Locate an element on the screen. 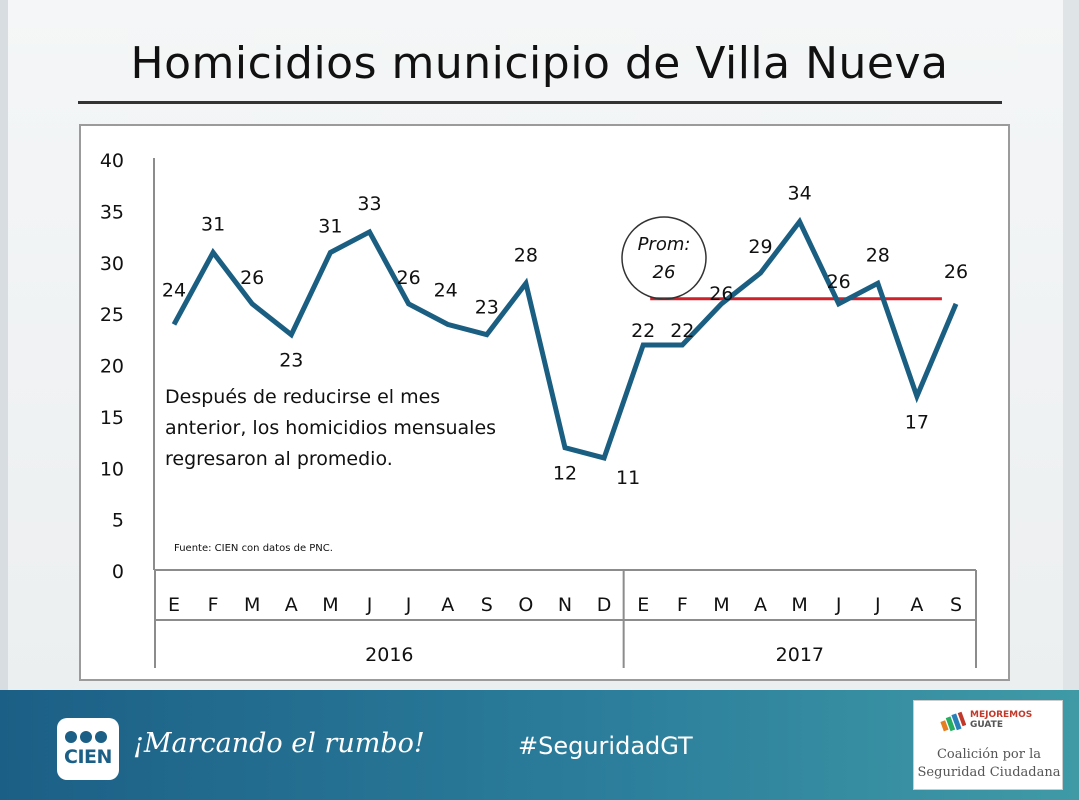 Image resolution: width=1079 pixels, height=800 pixels. data-label: 33 is located at coordinates (369, 204).